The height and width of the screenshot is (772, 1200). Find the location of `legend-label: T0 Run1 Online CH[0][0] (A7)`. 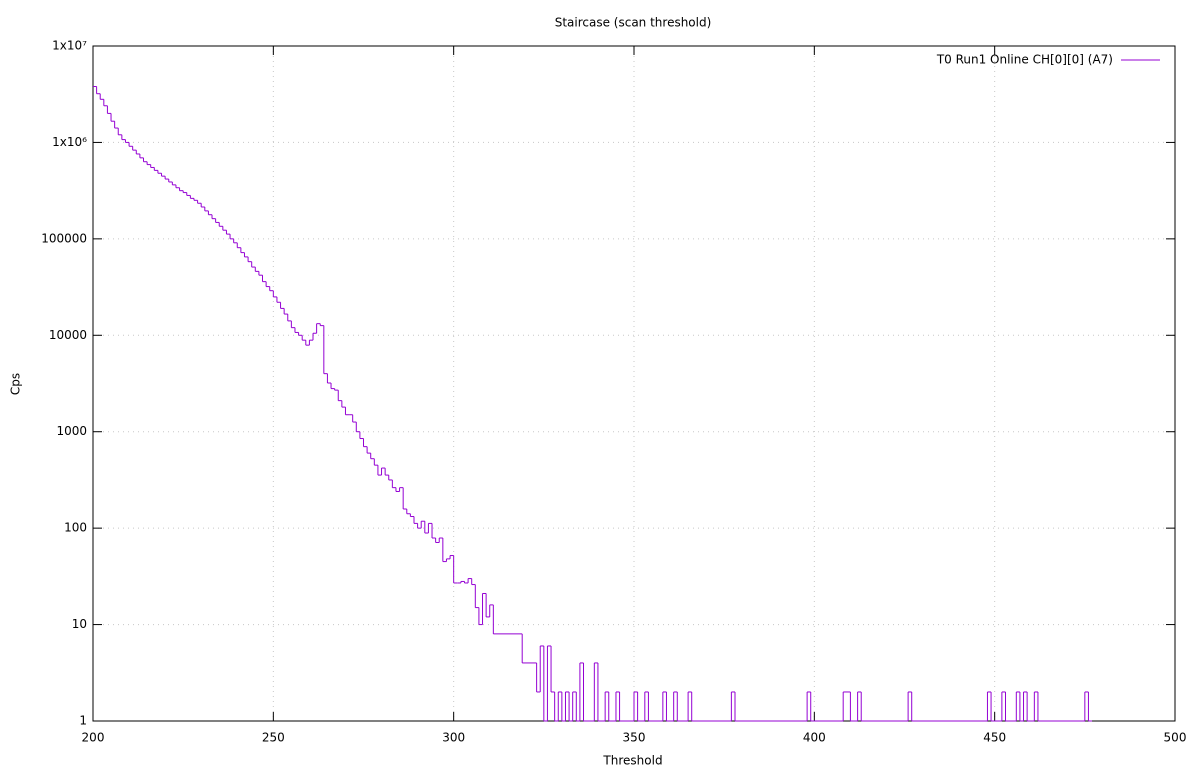

legend-label: T0 Run1 Online CH[0][0] (A7) is located at coordinates (1024, 60).